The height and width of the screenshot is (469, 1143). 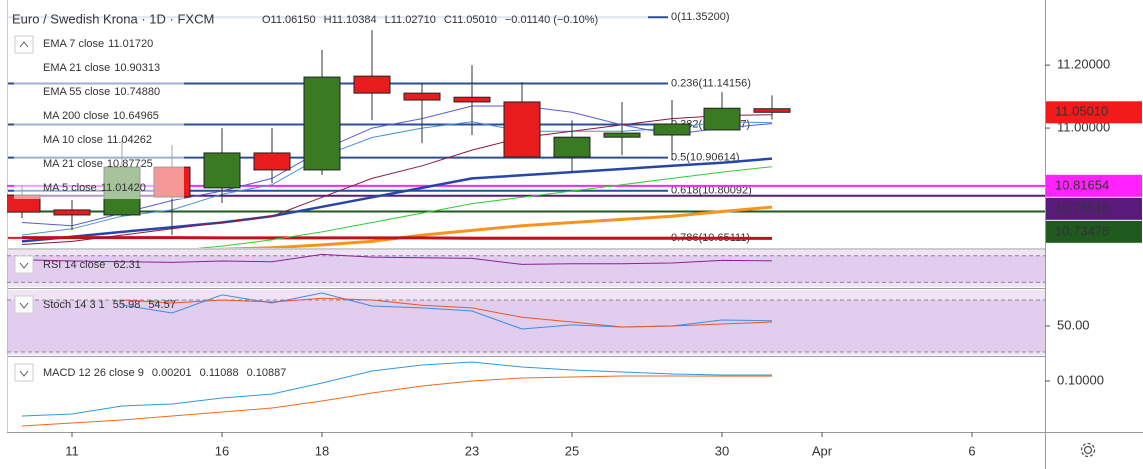 What do you see at coordinates (1082, 184) in the screenshot?
I see `price-badge-label: 10.81654` at bounding box center [1082, 184].